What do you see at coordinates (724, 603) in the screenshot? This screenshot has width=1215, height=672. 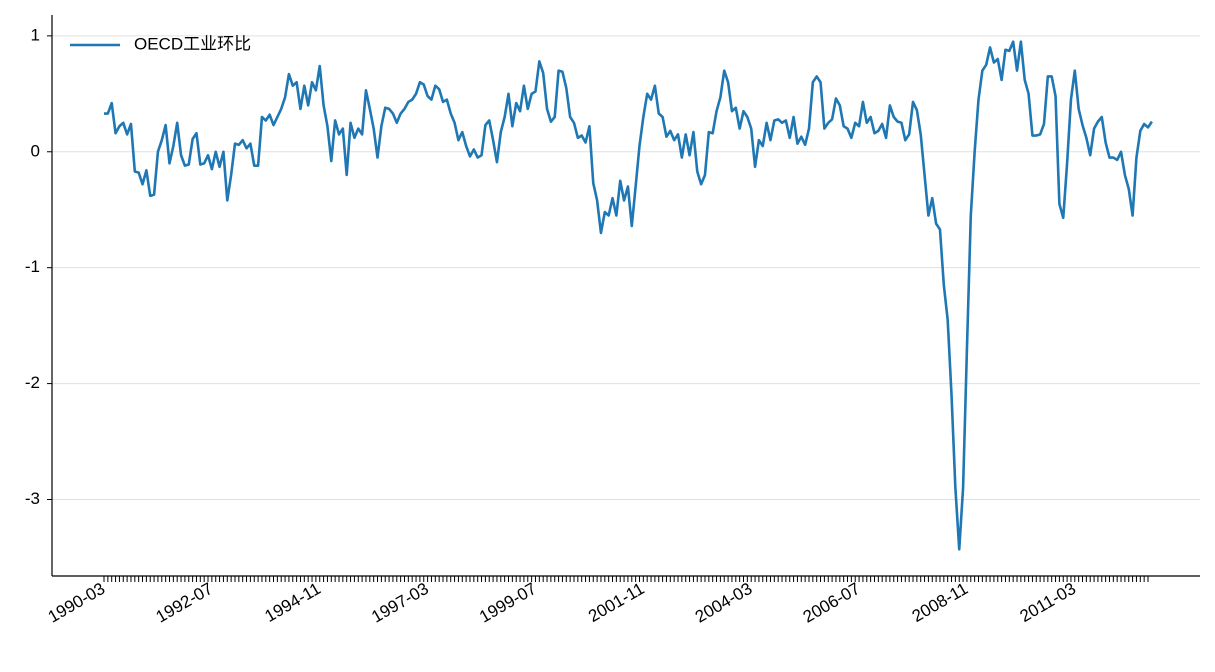 I see `x-tick-label: 2004-03` at bounding box center [724, 603].